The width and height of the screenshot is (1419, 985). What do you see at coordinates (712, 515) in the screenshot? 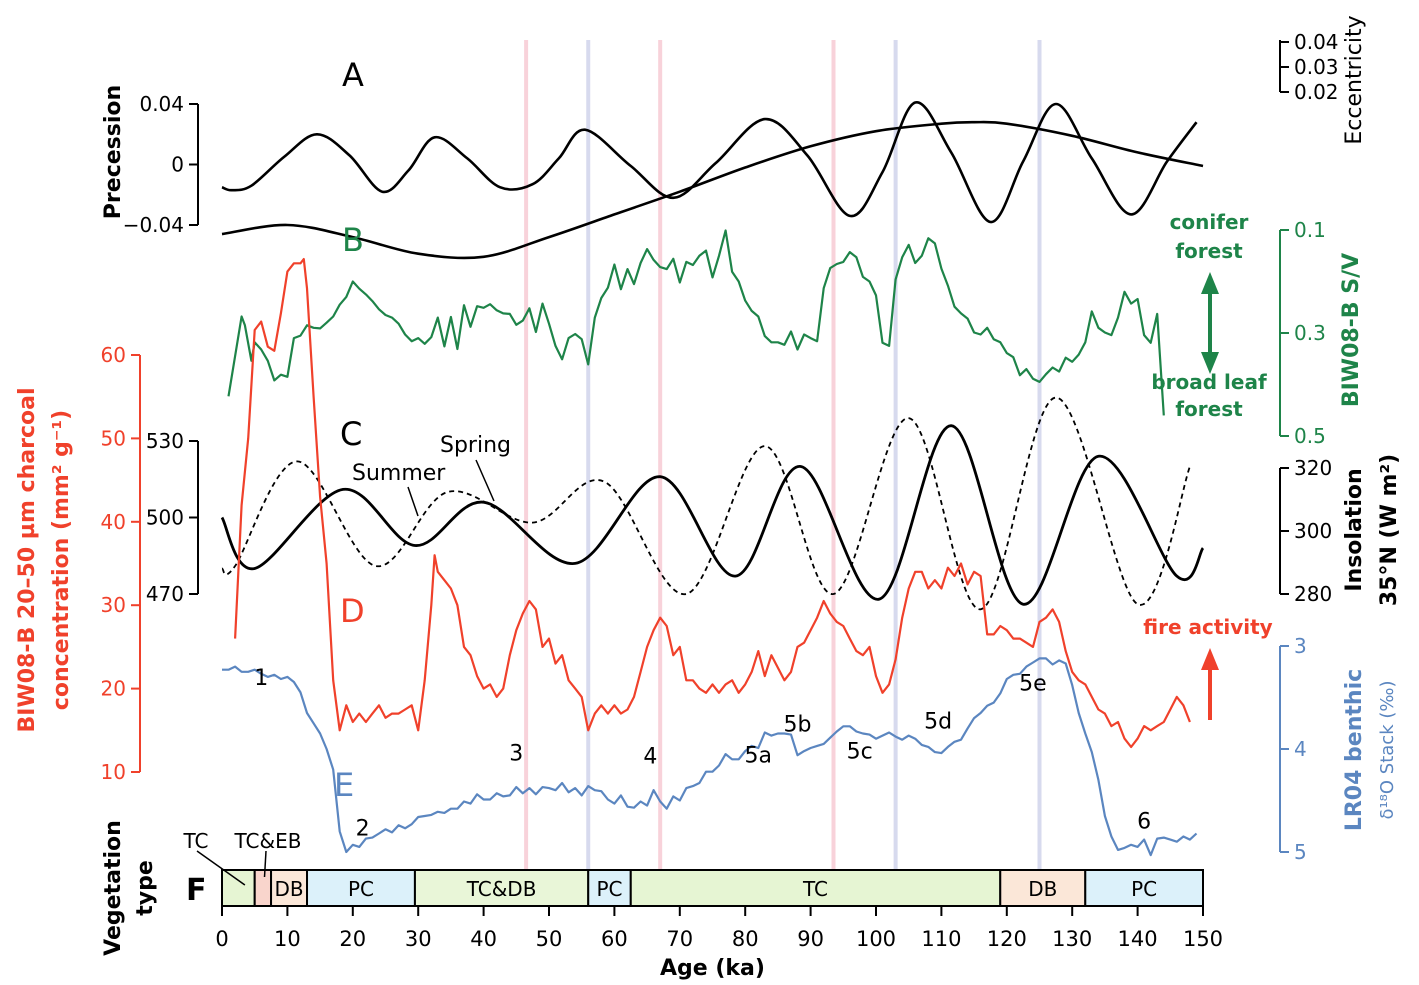
I see `insolation-spring-line` at bounding box center [712, 515].